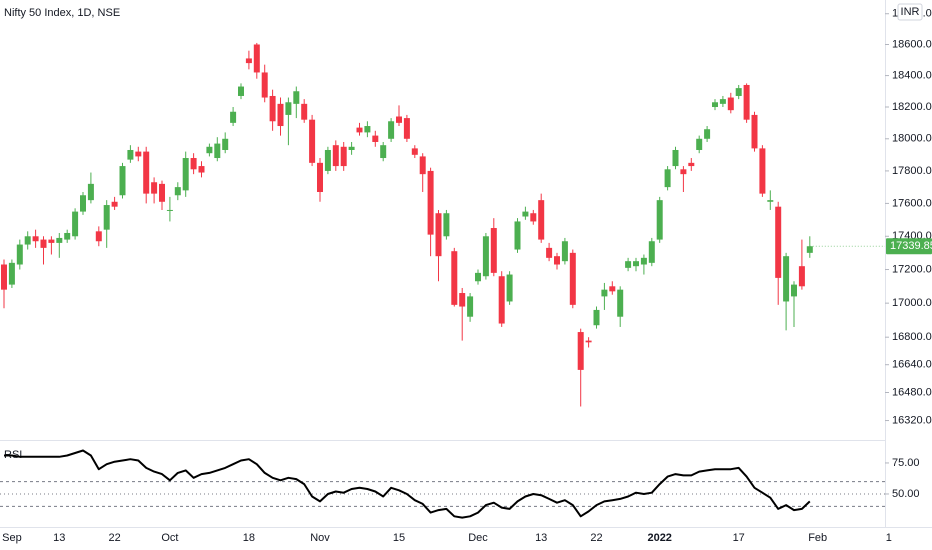 Image resolution: width=932 pixels, height=550 pixels. What do you see at coordinates (889, 538) in the screenshot?
I see `x-tick-label: 1` at bounding box center [889, 538].